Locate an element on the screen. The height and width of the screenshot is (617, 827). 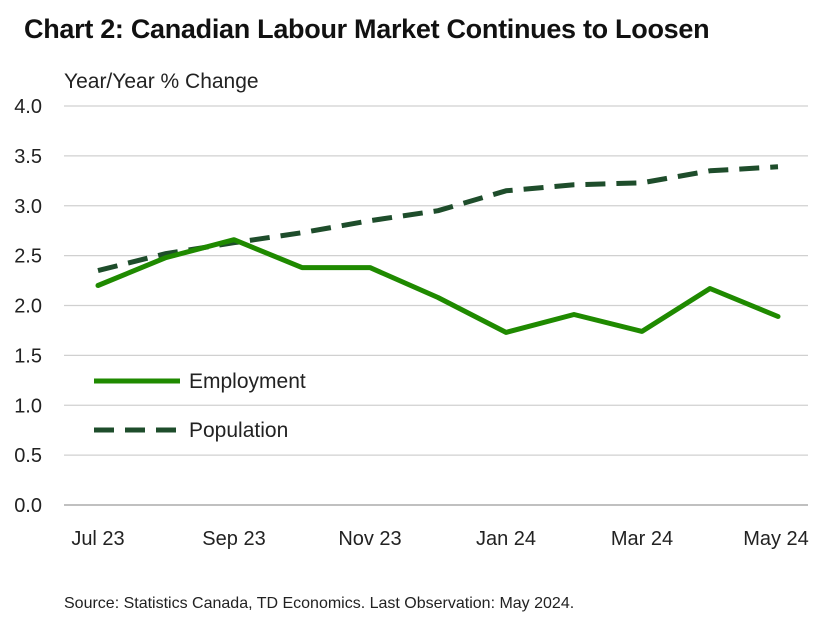
series-line-population is located at coordinates (438, 219).